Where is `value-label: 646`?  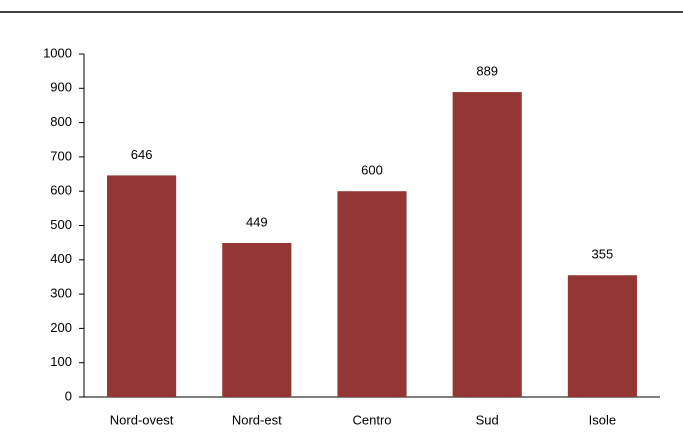
value-label: 646 is located at coordinates (142, 154).